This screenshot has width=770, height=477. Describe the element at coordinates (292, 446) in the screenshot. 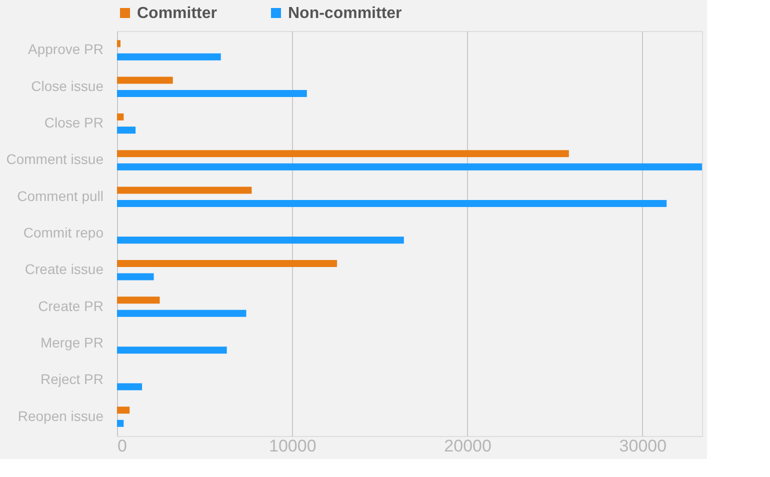

I see `x-tick-label: 10000` at that location.